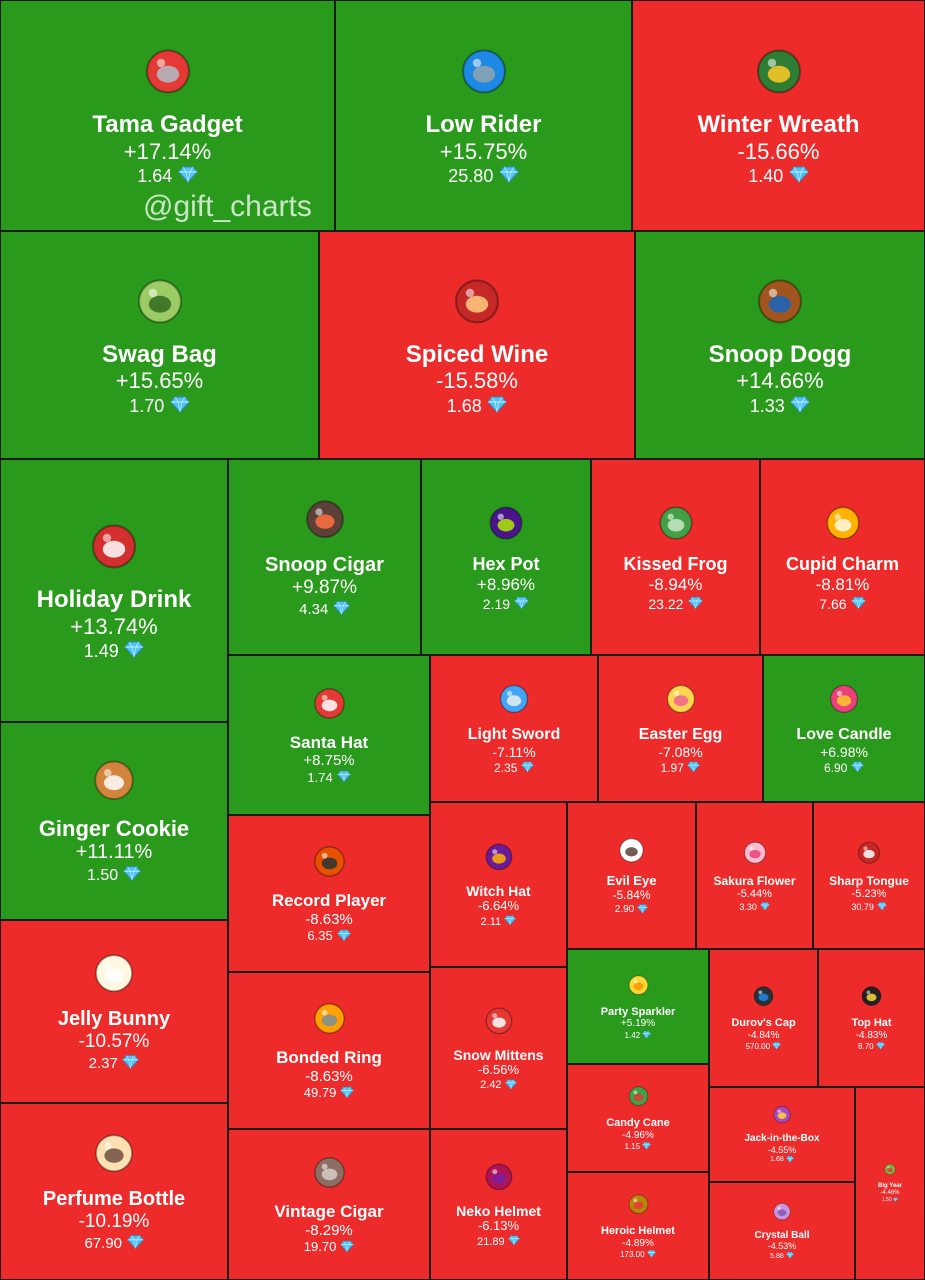 The image size is (925, 1280). Describe the element at coordinates (631, 894) in the screenshot. I see `tile-change: -5.84%` at that location.